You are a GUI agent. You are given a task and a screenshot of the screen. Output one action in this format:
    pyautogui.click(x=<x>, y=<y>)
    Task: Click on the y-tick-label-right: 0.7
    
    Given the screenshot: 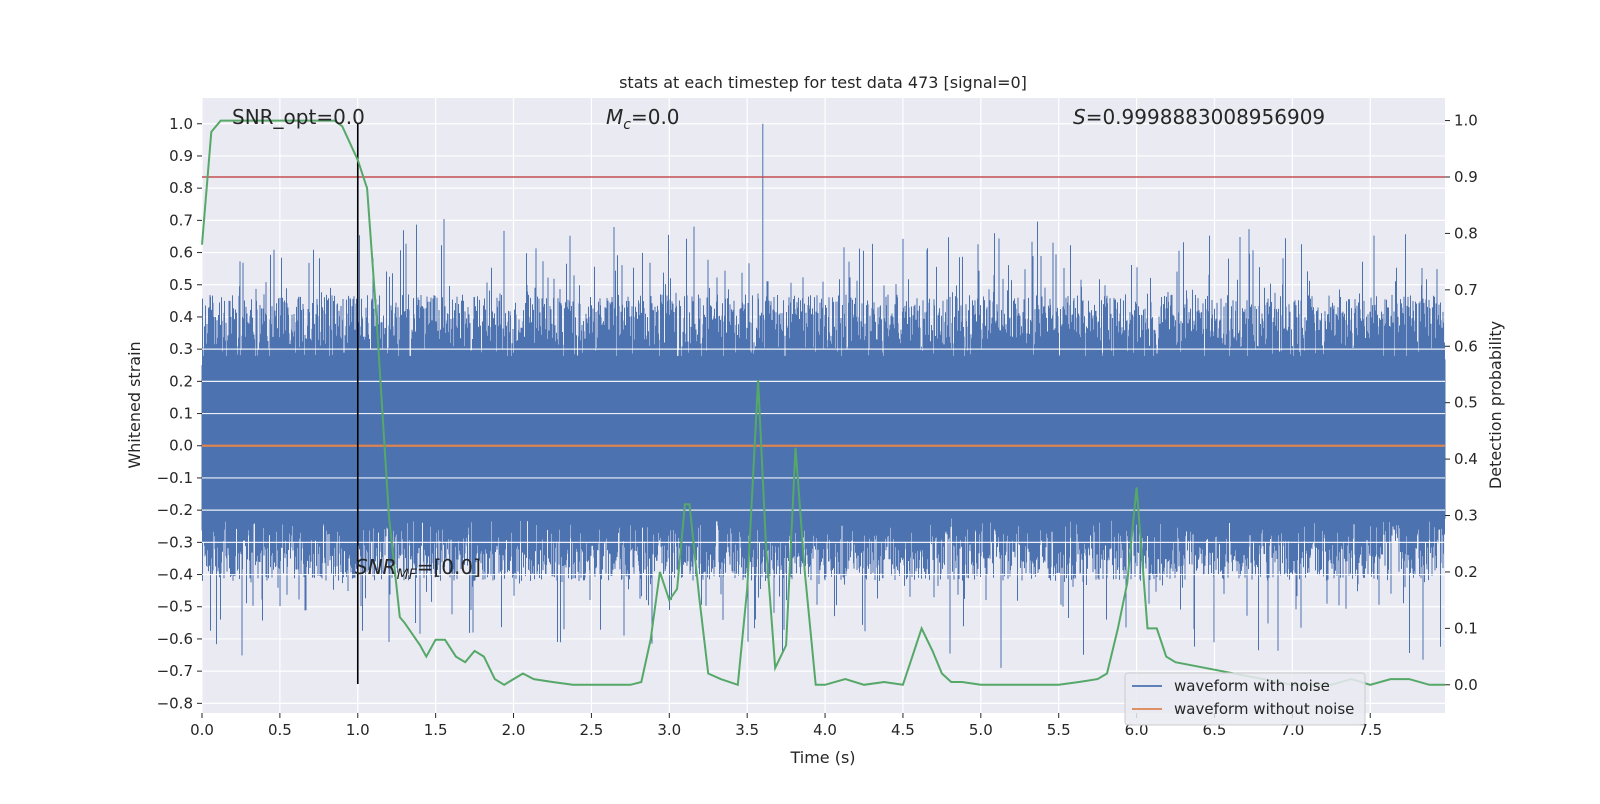 What is the action you would take?
    pyautogui.click(x=1466, y=290)
    